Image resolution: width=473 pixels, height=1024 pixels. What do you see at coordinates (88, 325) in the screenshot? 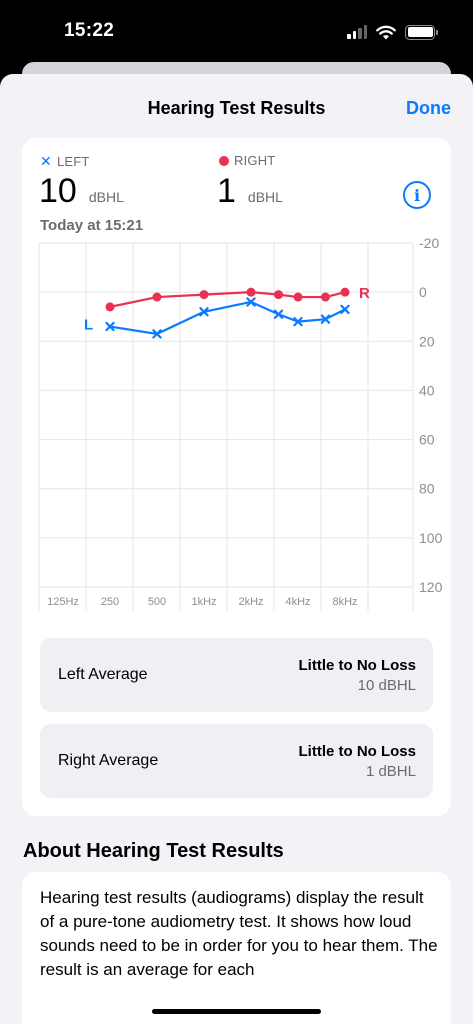
I see `series-label-L: L` at bounding box center [88, 325].